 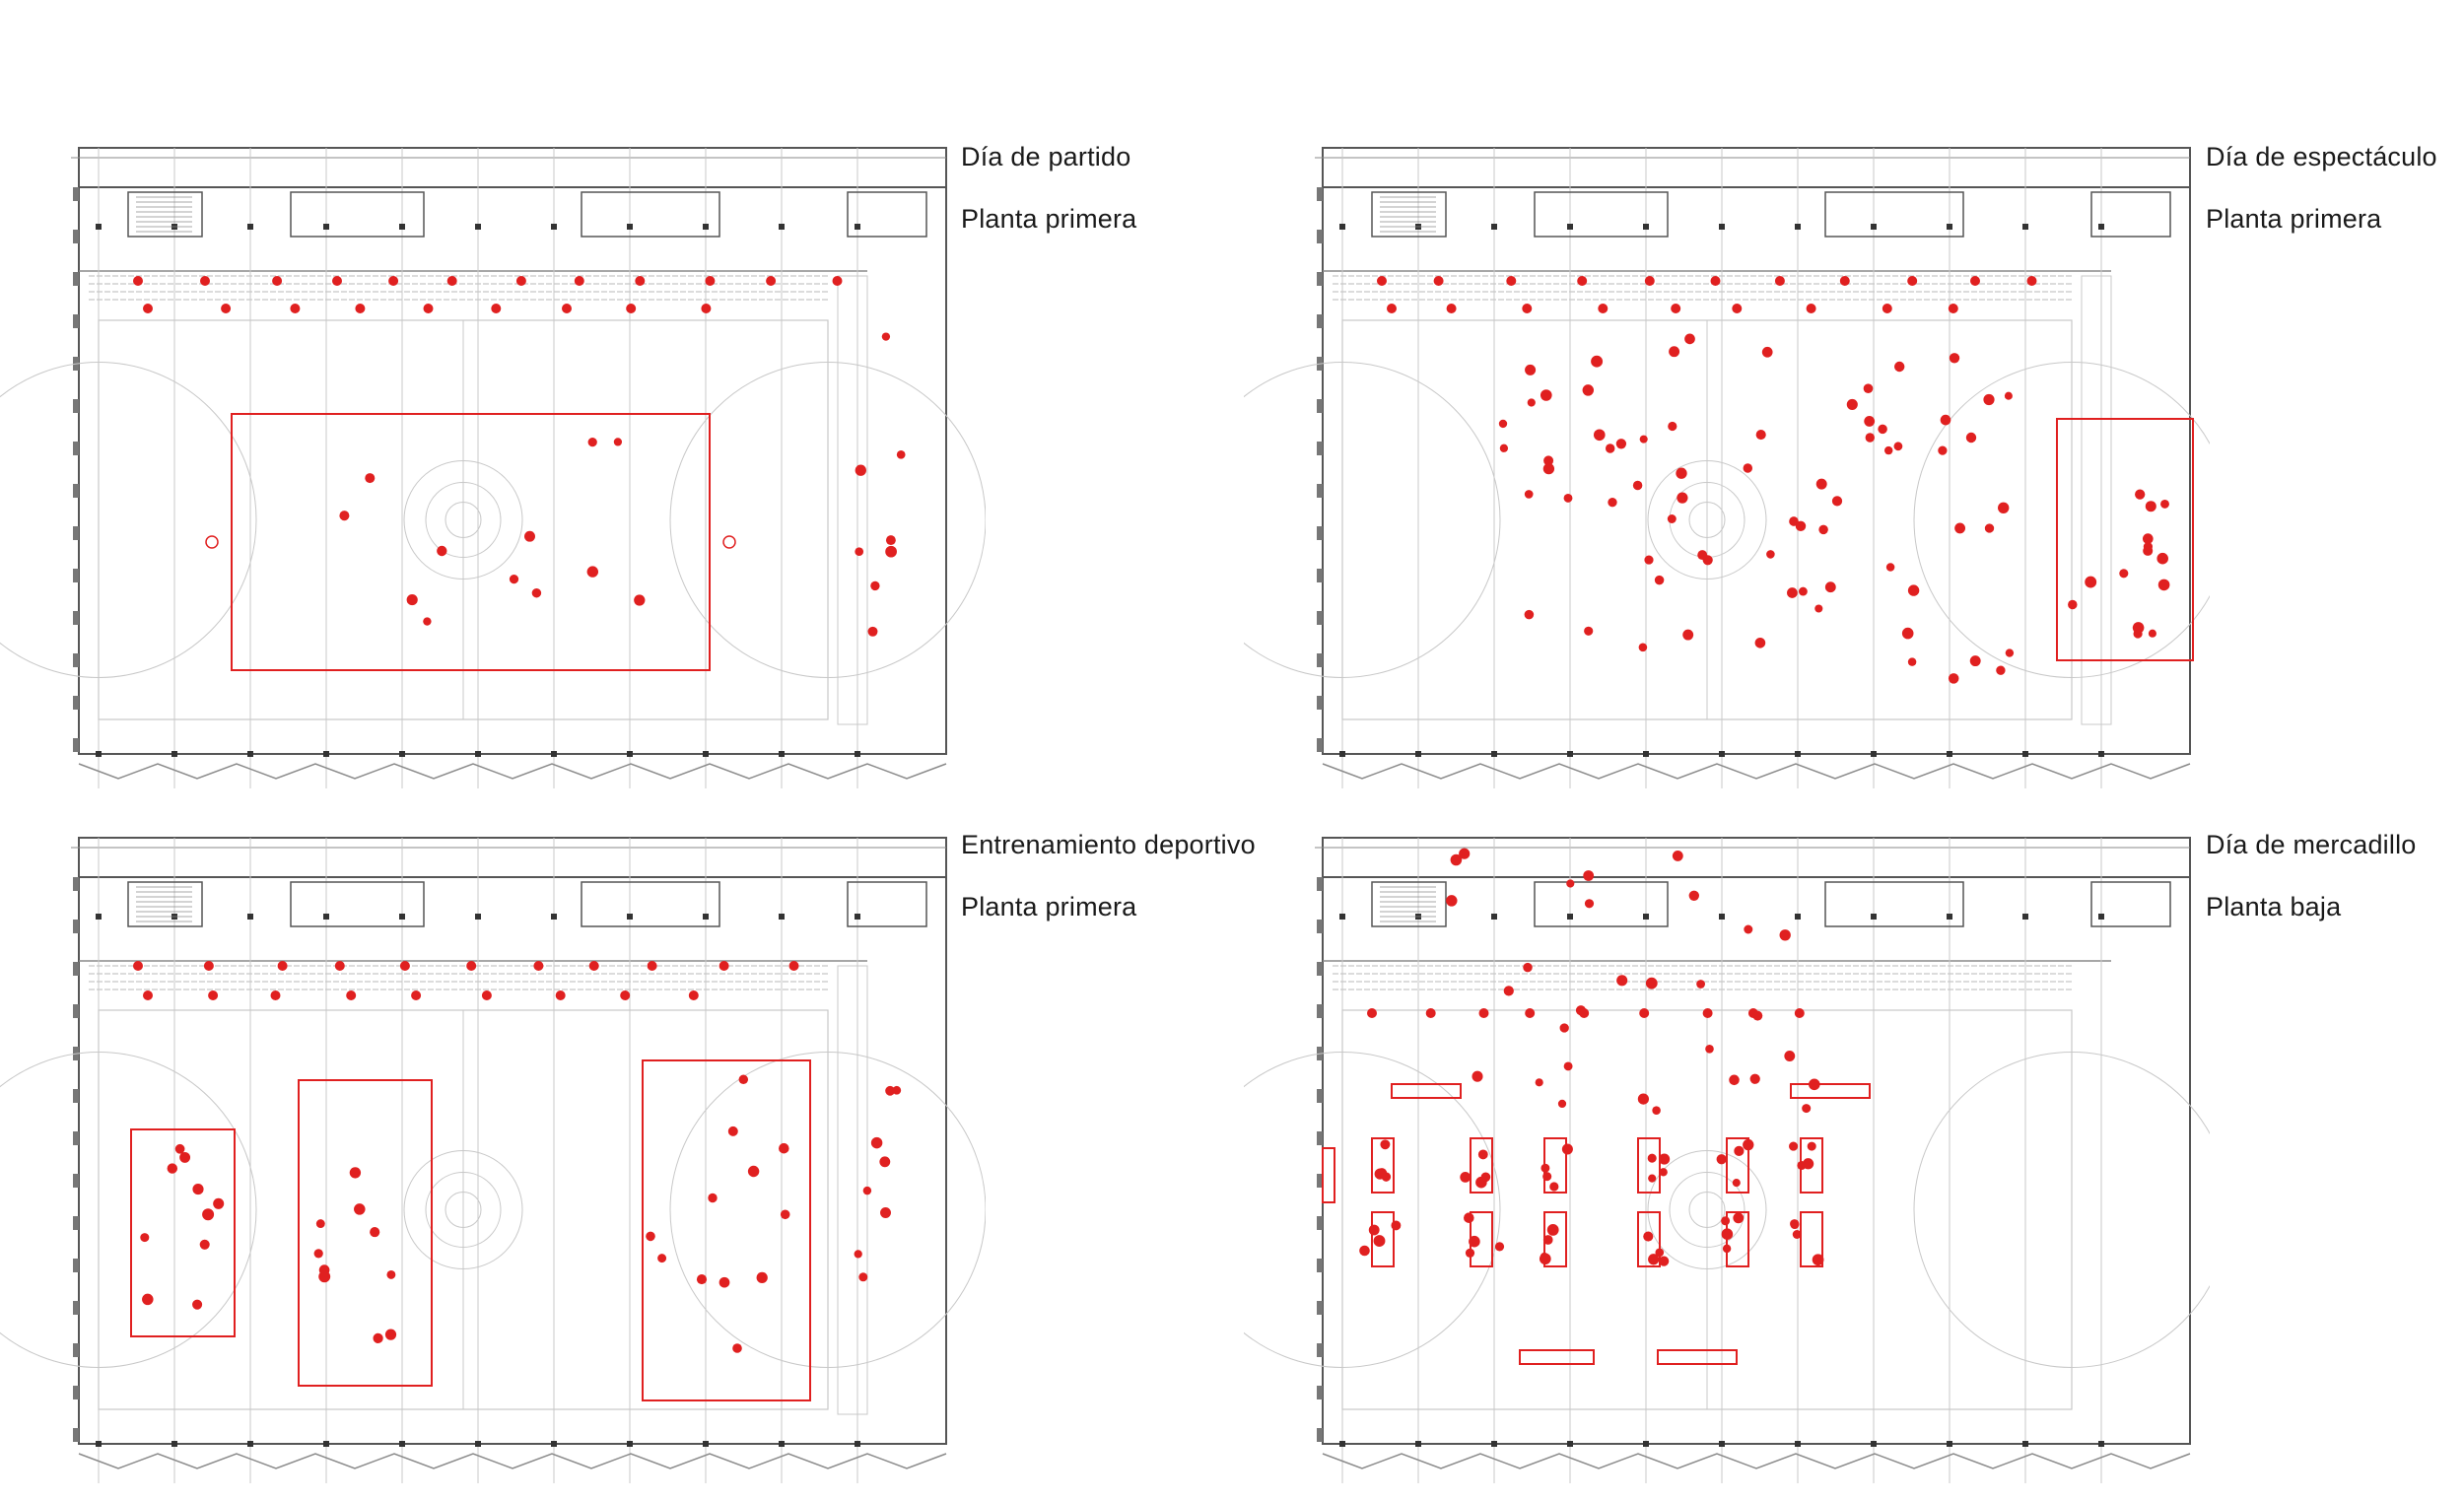 What do you see at coordinates (1426, 1091) in the screenshot?
I see `market-counter` at bounding box center [1426, 1091].